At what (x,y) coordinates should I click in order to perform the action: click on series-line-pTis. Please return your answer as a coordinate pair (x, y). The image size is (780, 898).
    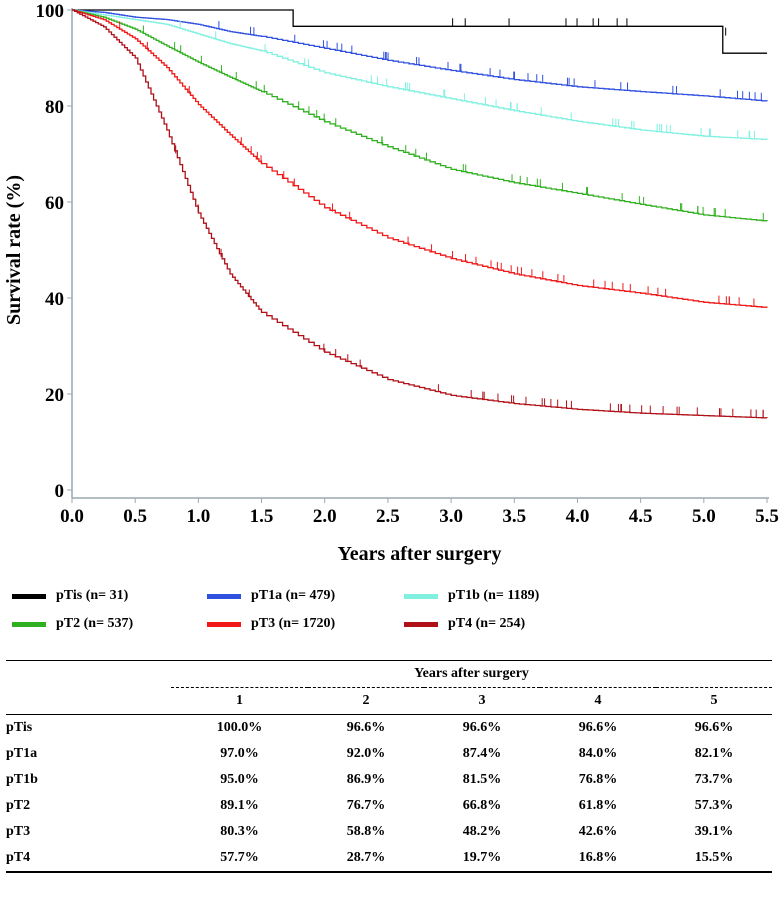
    Looking at the image, I should click on (419, 31).